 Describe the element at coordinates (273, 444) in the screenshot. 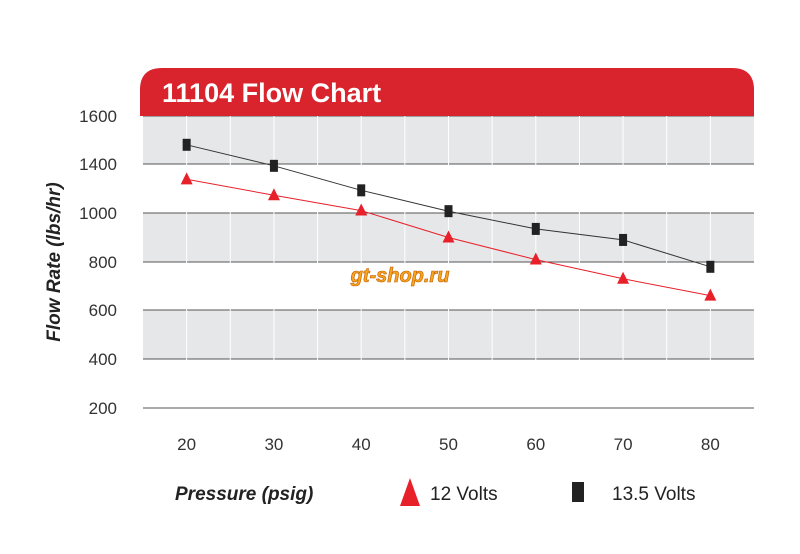

I see `x-tick-label: 30` at that location.